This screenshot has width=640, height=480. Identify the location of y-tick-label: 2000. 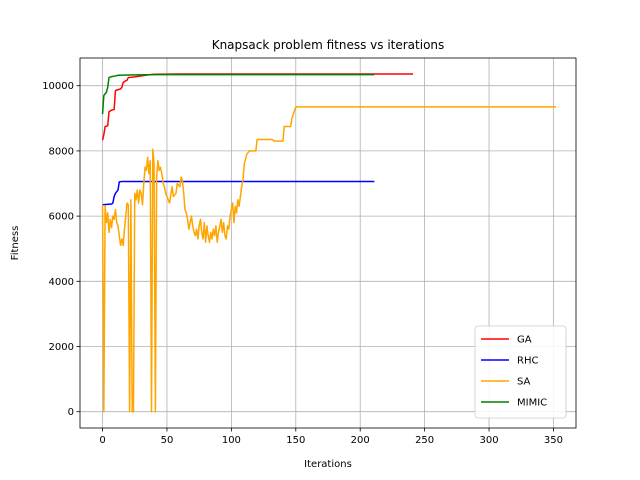
(61, 347).